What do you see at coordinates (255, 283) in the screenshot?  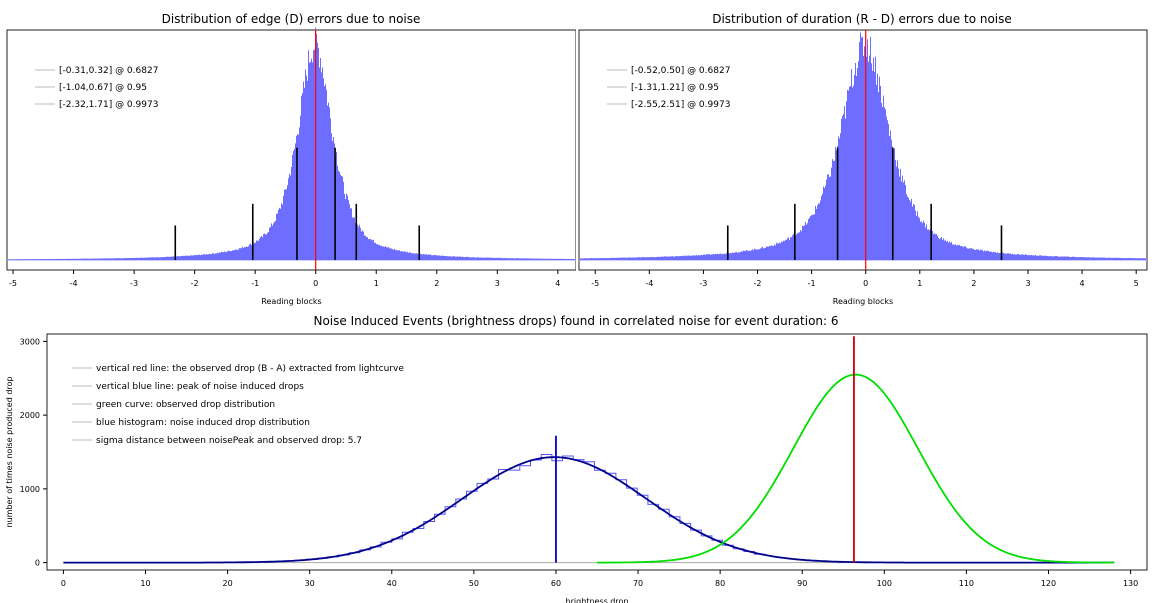 I see `x-tick-label: -1` at bounding box center [255, 283].